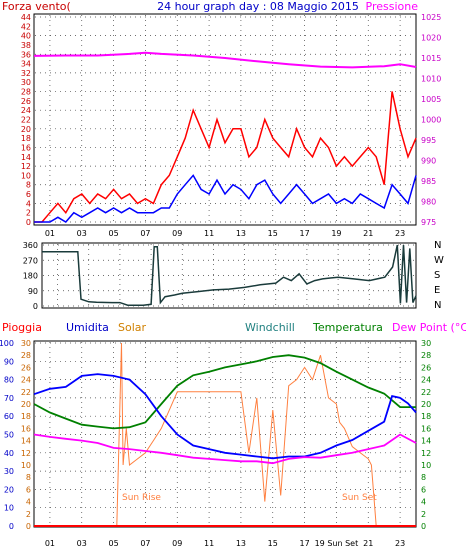  Describe the element at coordinates (426, 392) in the screenshot. I see `temperature-tick-label: 22` at that location.